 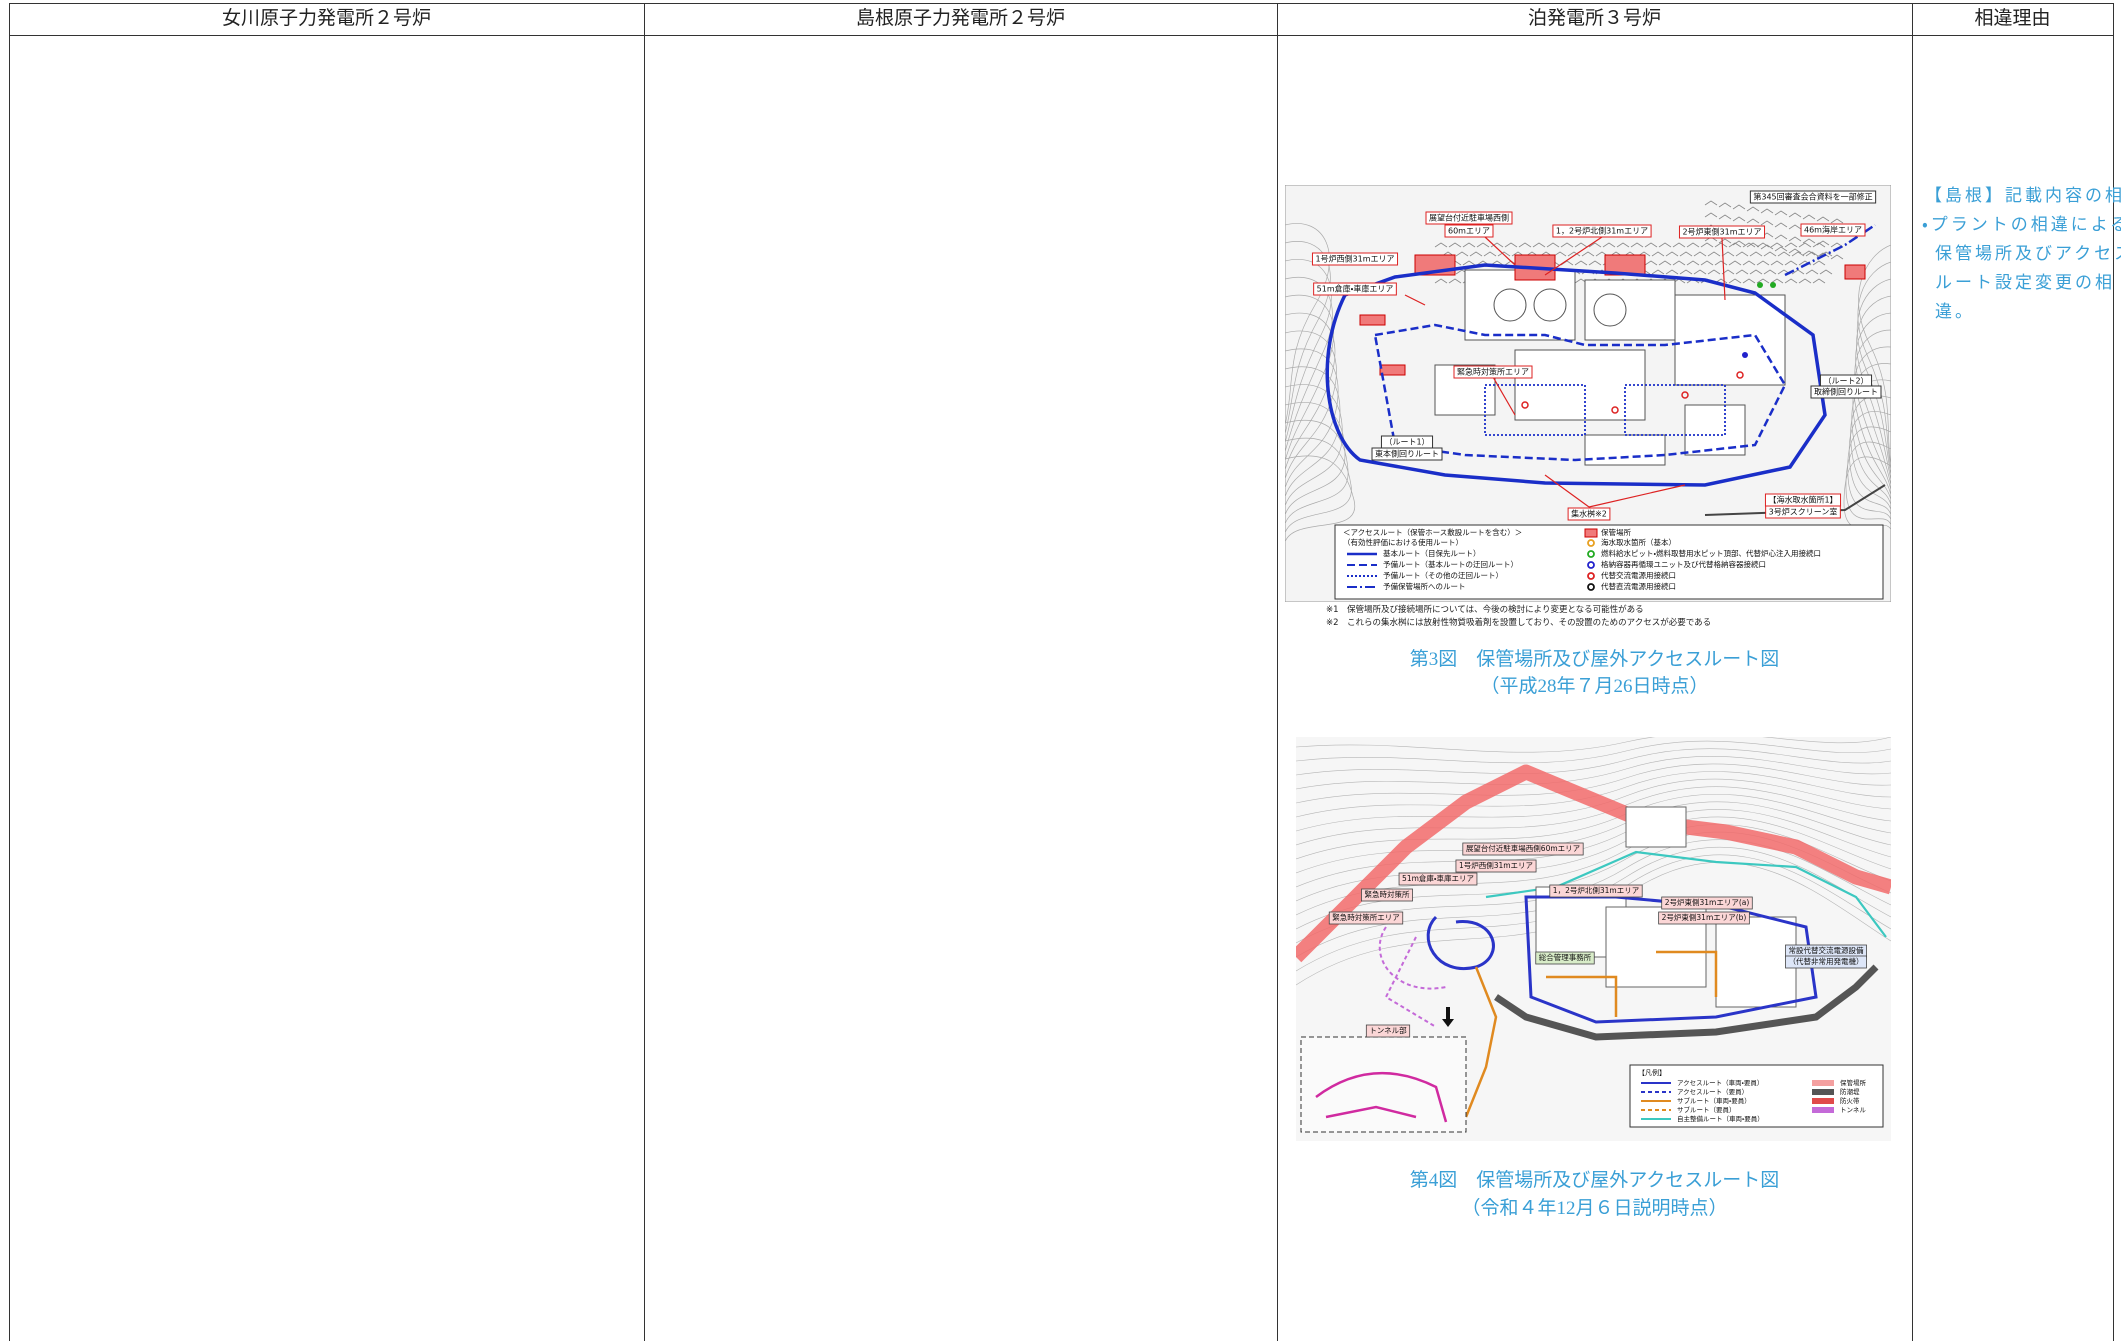 I want to click on figure-caption: 第3図 保管場所及び屋外アクセスルート図, so click(x=1594, y=659).